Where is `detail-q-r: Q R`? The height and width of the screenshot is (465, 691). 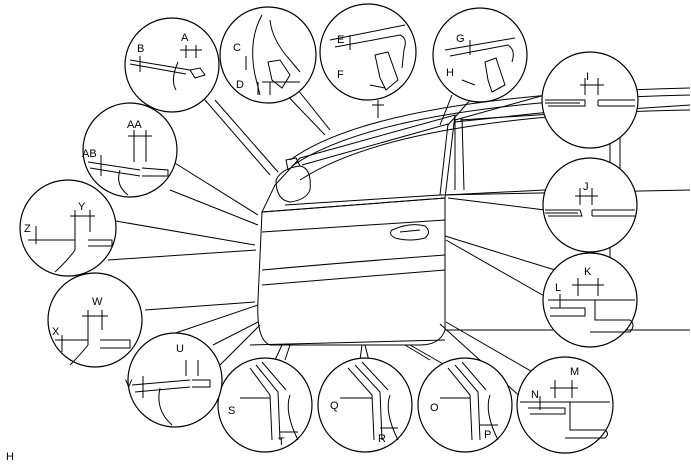 detail-q-r: Q R is located at coordinates (365, 405).